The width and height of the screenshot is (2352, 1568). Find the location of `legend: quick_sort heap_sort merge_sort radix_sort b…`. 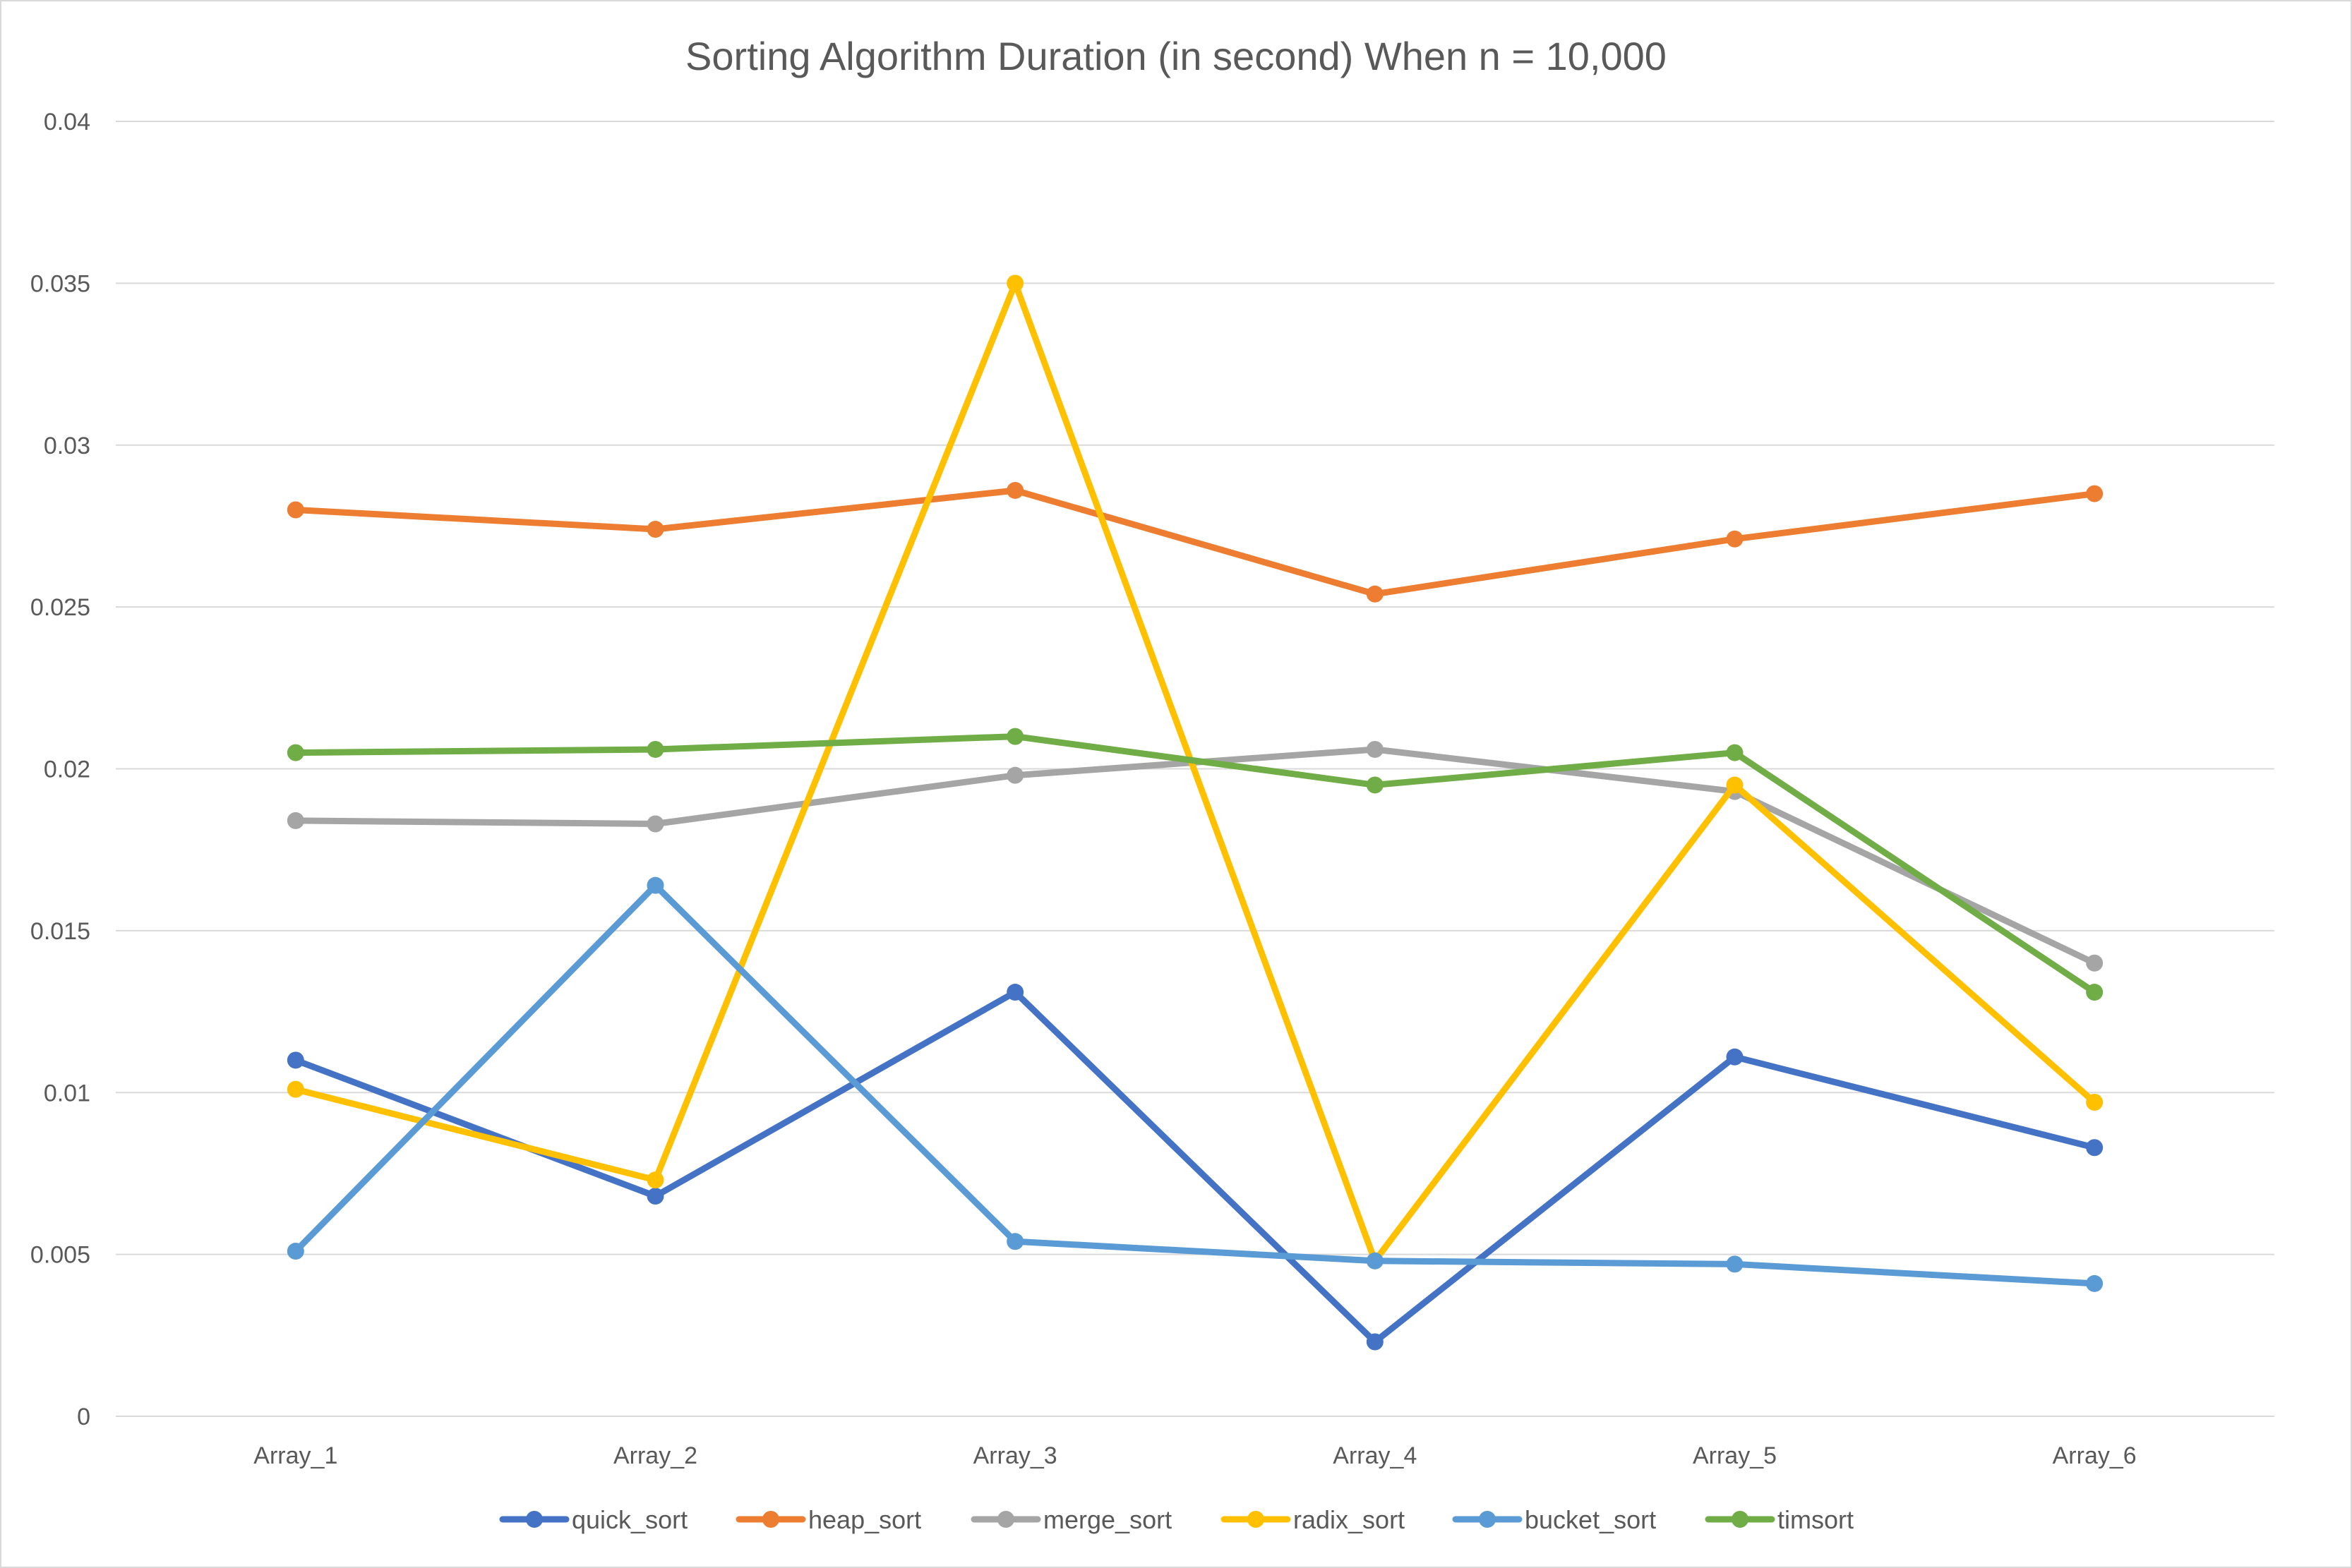

legend: quick_sort heap_sort merge_sort radix_sort b… is located at coordinates (1177, 1519).